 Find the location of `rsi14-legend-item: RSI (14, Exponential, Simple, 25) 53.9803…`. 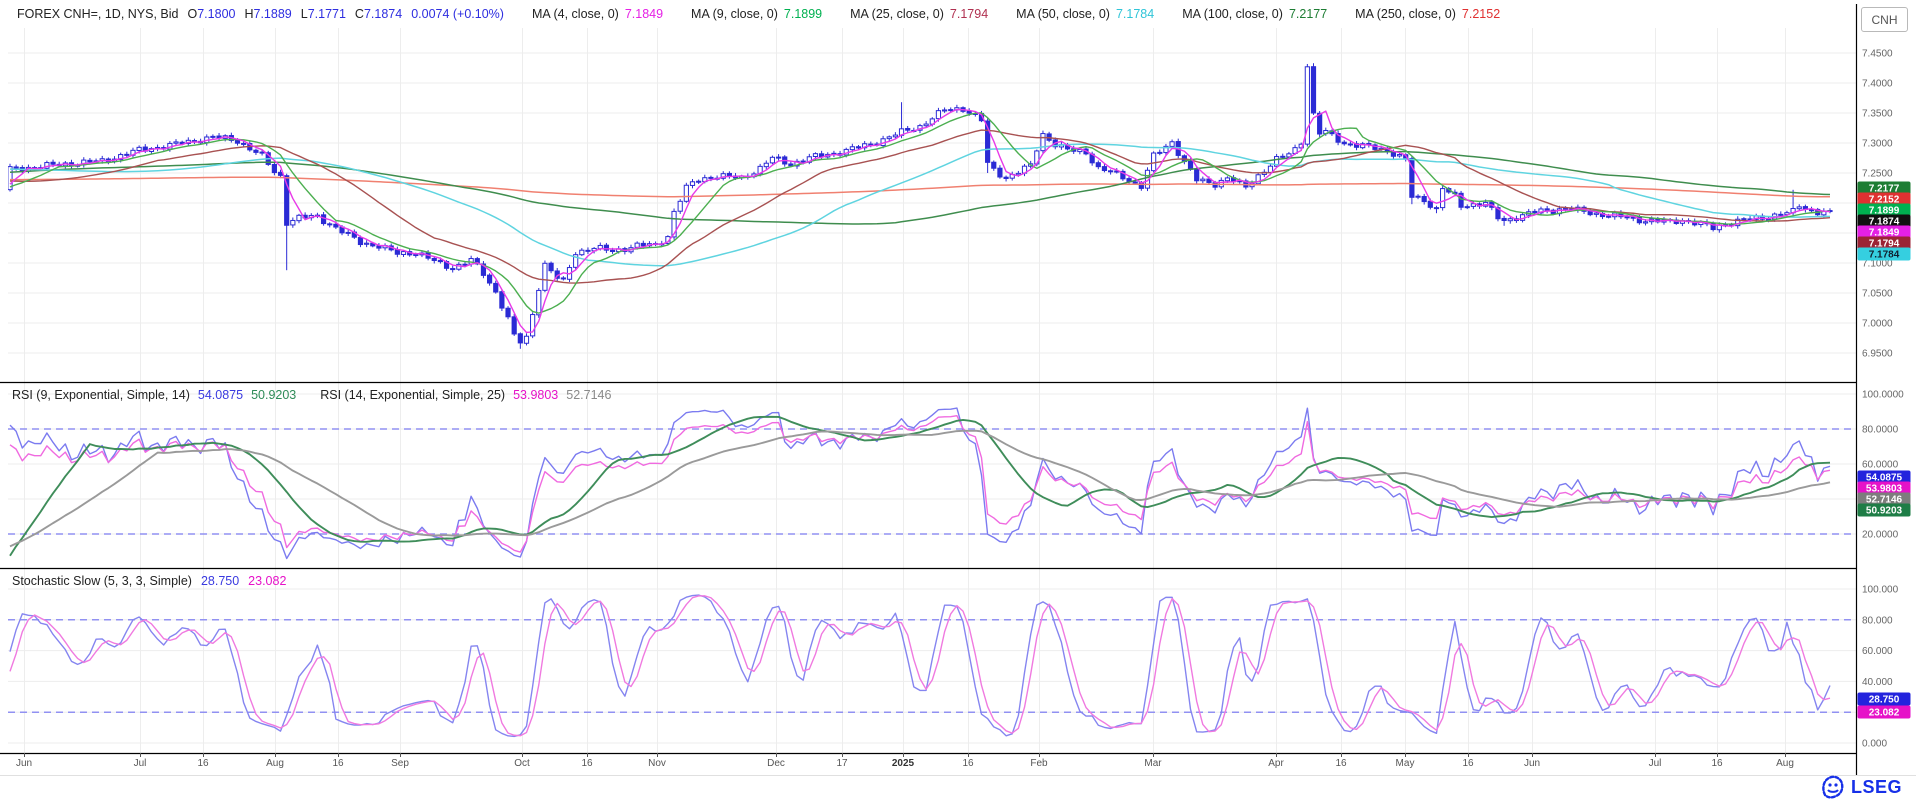

rsi14-legend-item: RSI (14, Exponential, Simple, 25) 53.9803… is located at coordinates (465, 395).